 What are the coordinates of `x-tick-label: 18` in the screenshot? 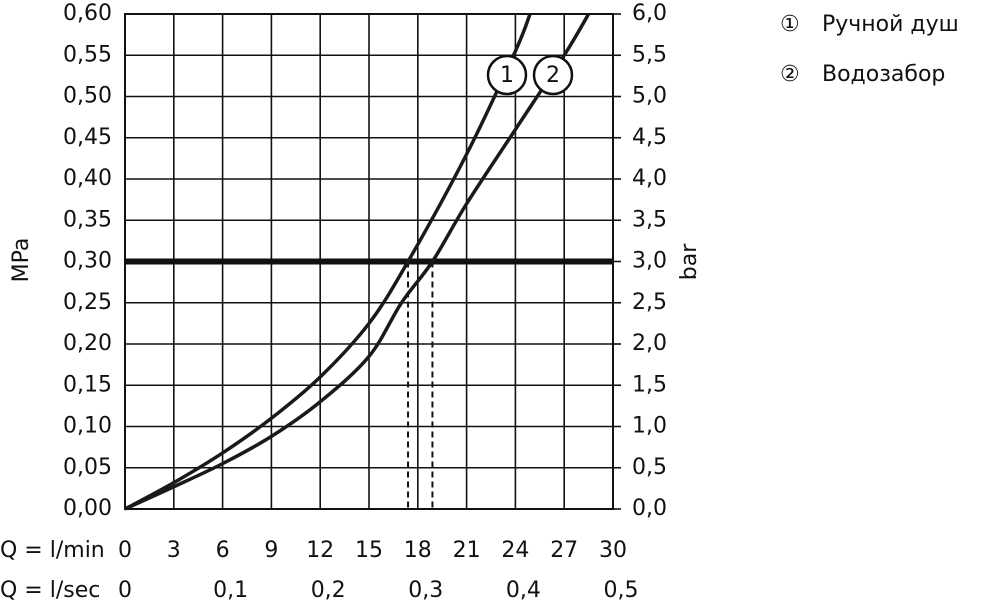 It's located at (418, 550).